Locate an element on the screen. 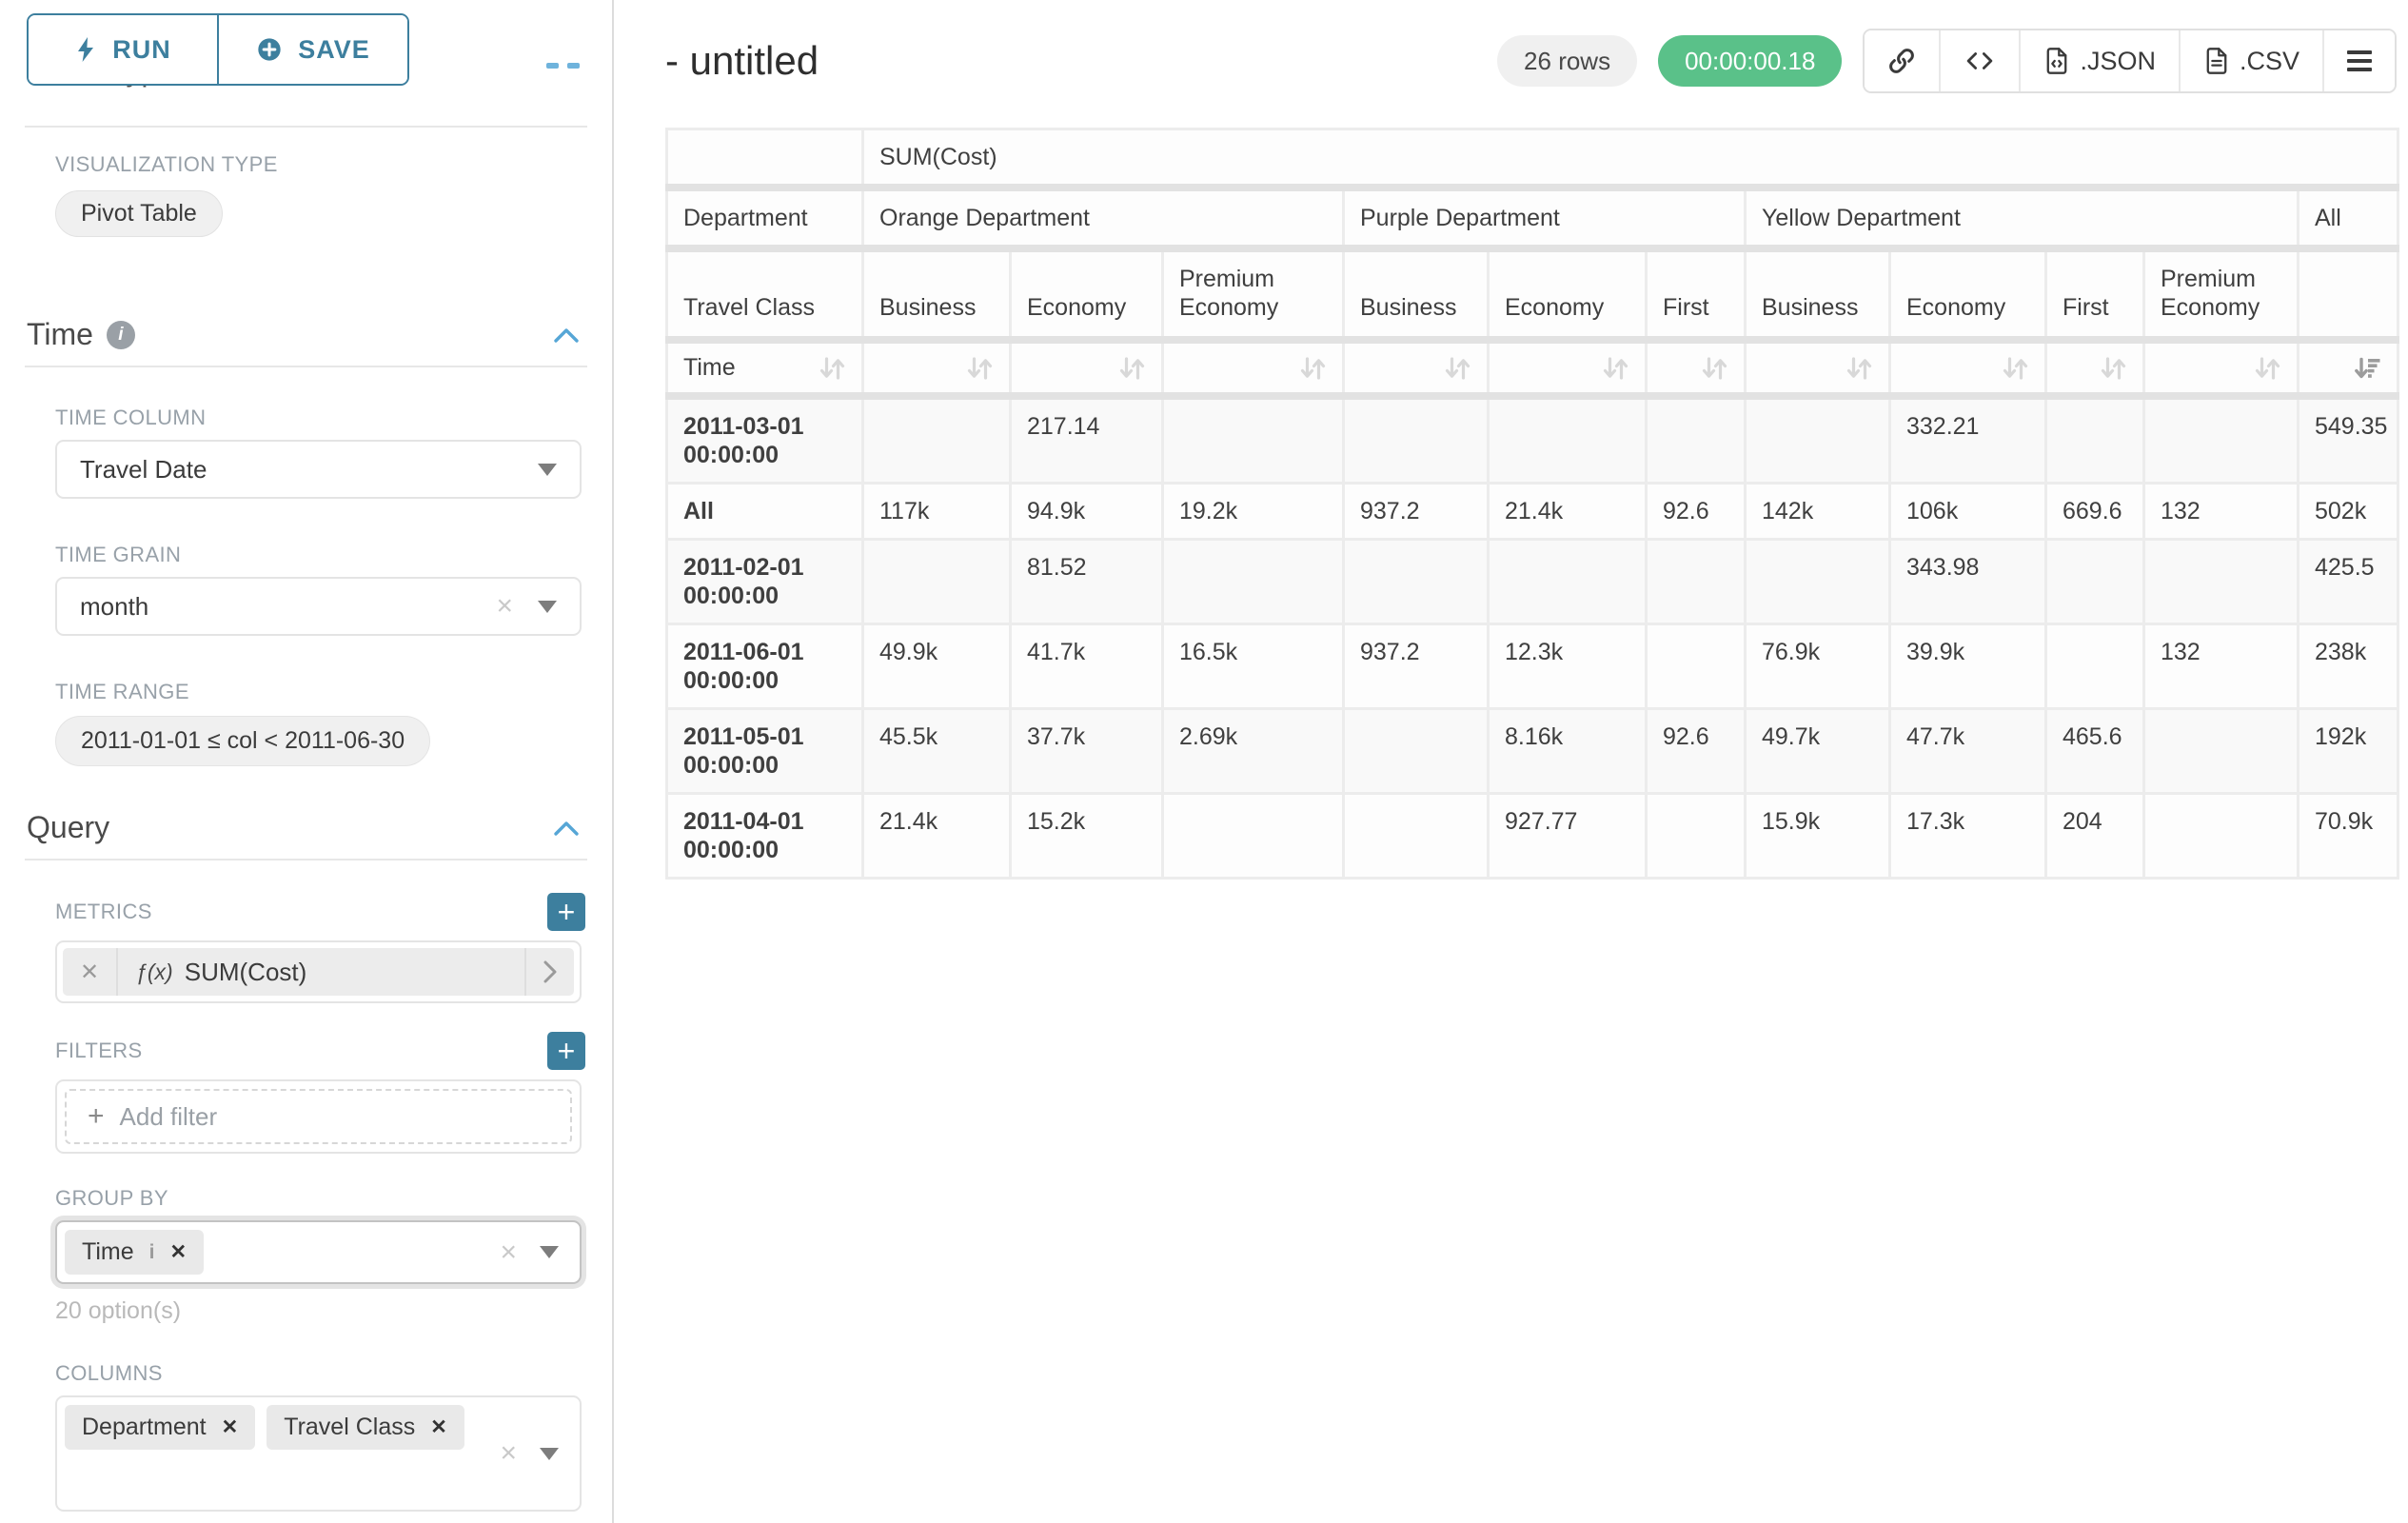 This screenshot has width=2408, height=1523. viz-type-chip: Pivot Table is located at coordinates (139, 214).